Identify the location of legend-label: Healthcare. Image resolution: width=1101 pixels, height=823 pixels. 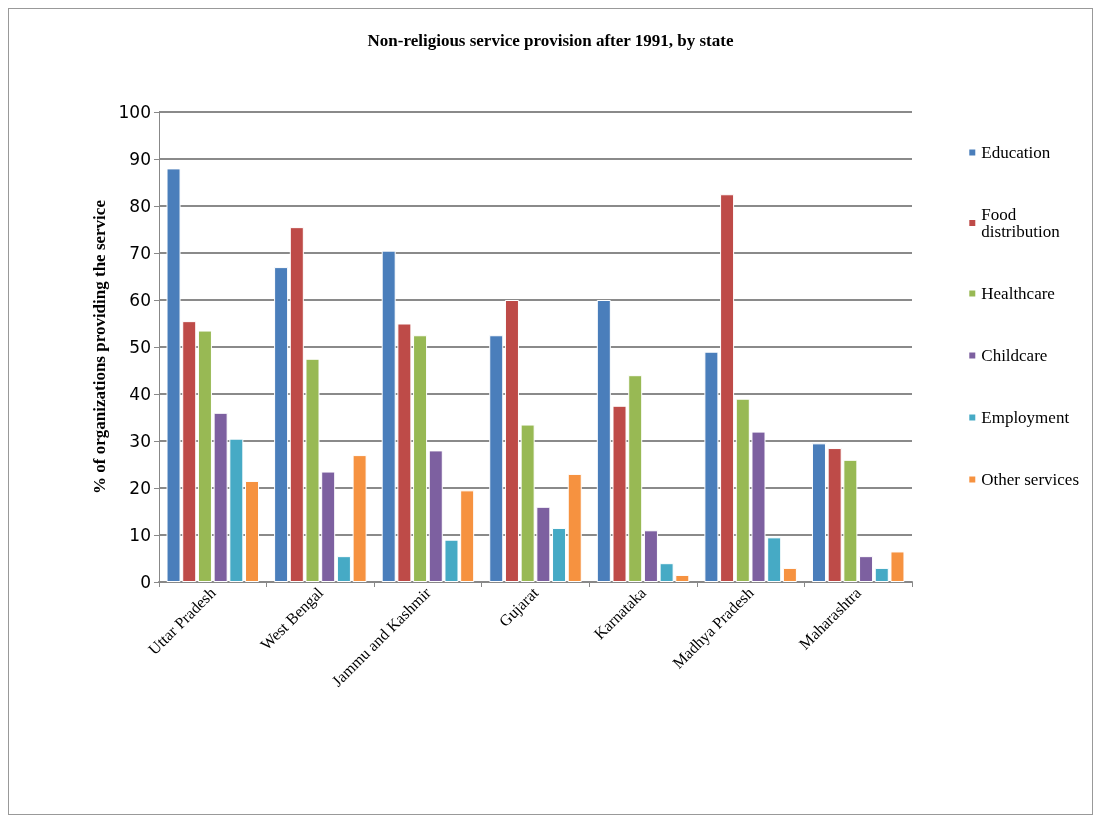
(1018, 293).